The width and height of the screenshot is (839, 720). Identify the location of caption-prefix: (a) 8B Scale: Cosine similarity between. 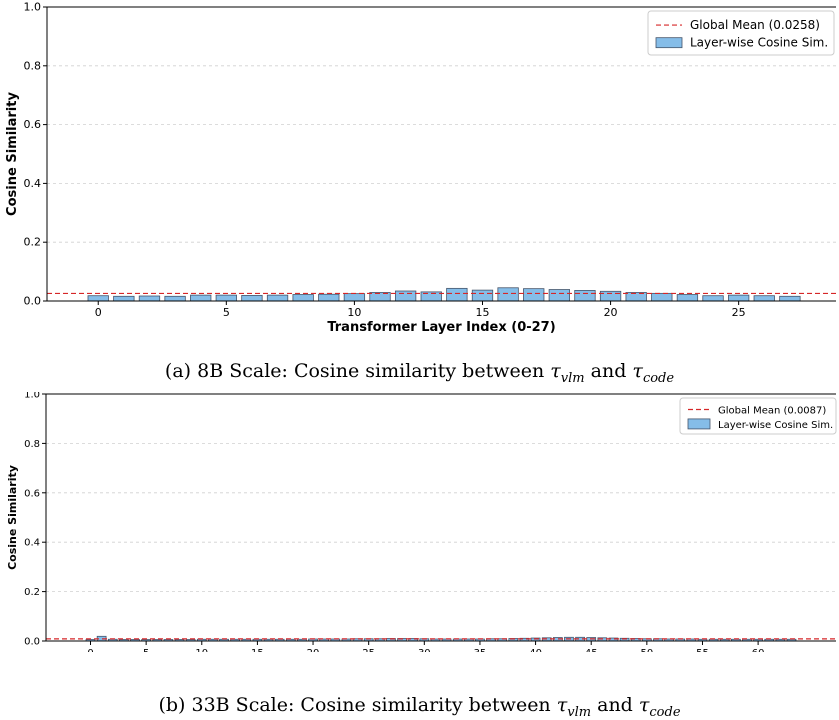
(357, 371).